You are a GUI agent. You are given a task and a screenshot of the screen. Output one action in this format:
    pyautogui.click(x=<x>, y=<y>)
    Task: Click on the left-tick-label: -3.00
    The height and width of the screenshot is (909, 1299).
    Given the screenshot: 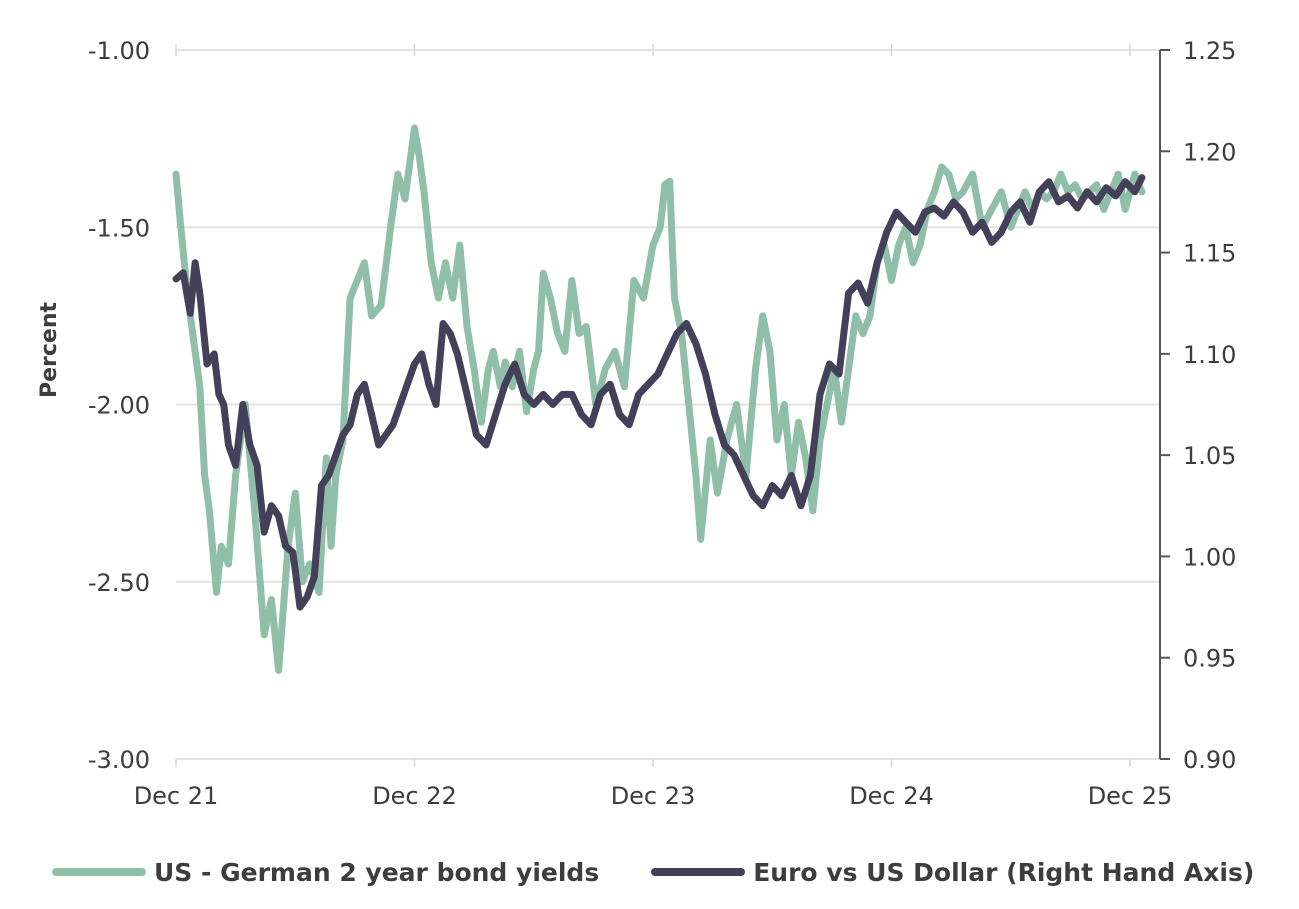 What is the action you would take?
    pyautogui.click(x=119, y=760)
    